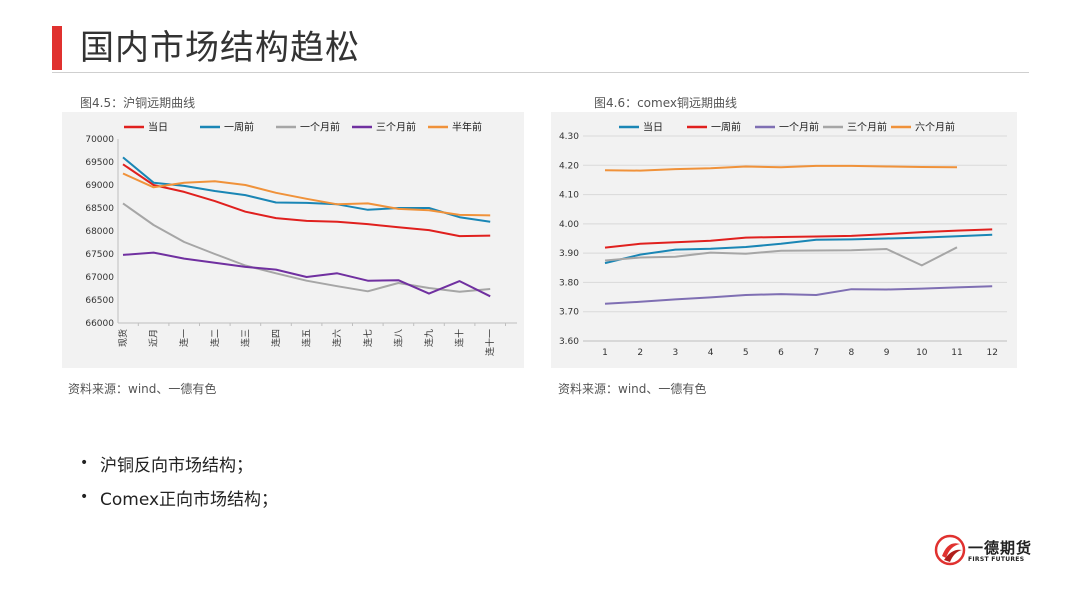 The width and height of the screenshot is (1080, 608). What do you see at coordinates (540, 72) in the screenshot?
I see `title-divider` at bounding box center [540, 72].